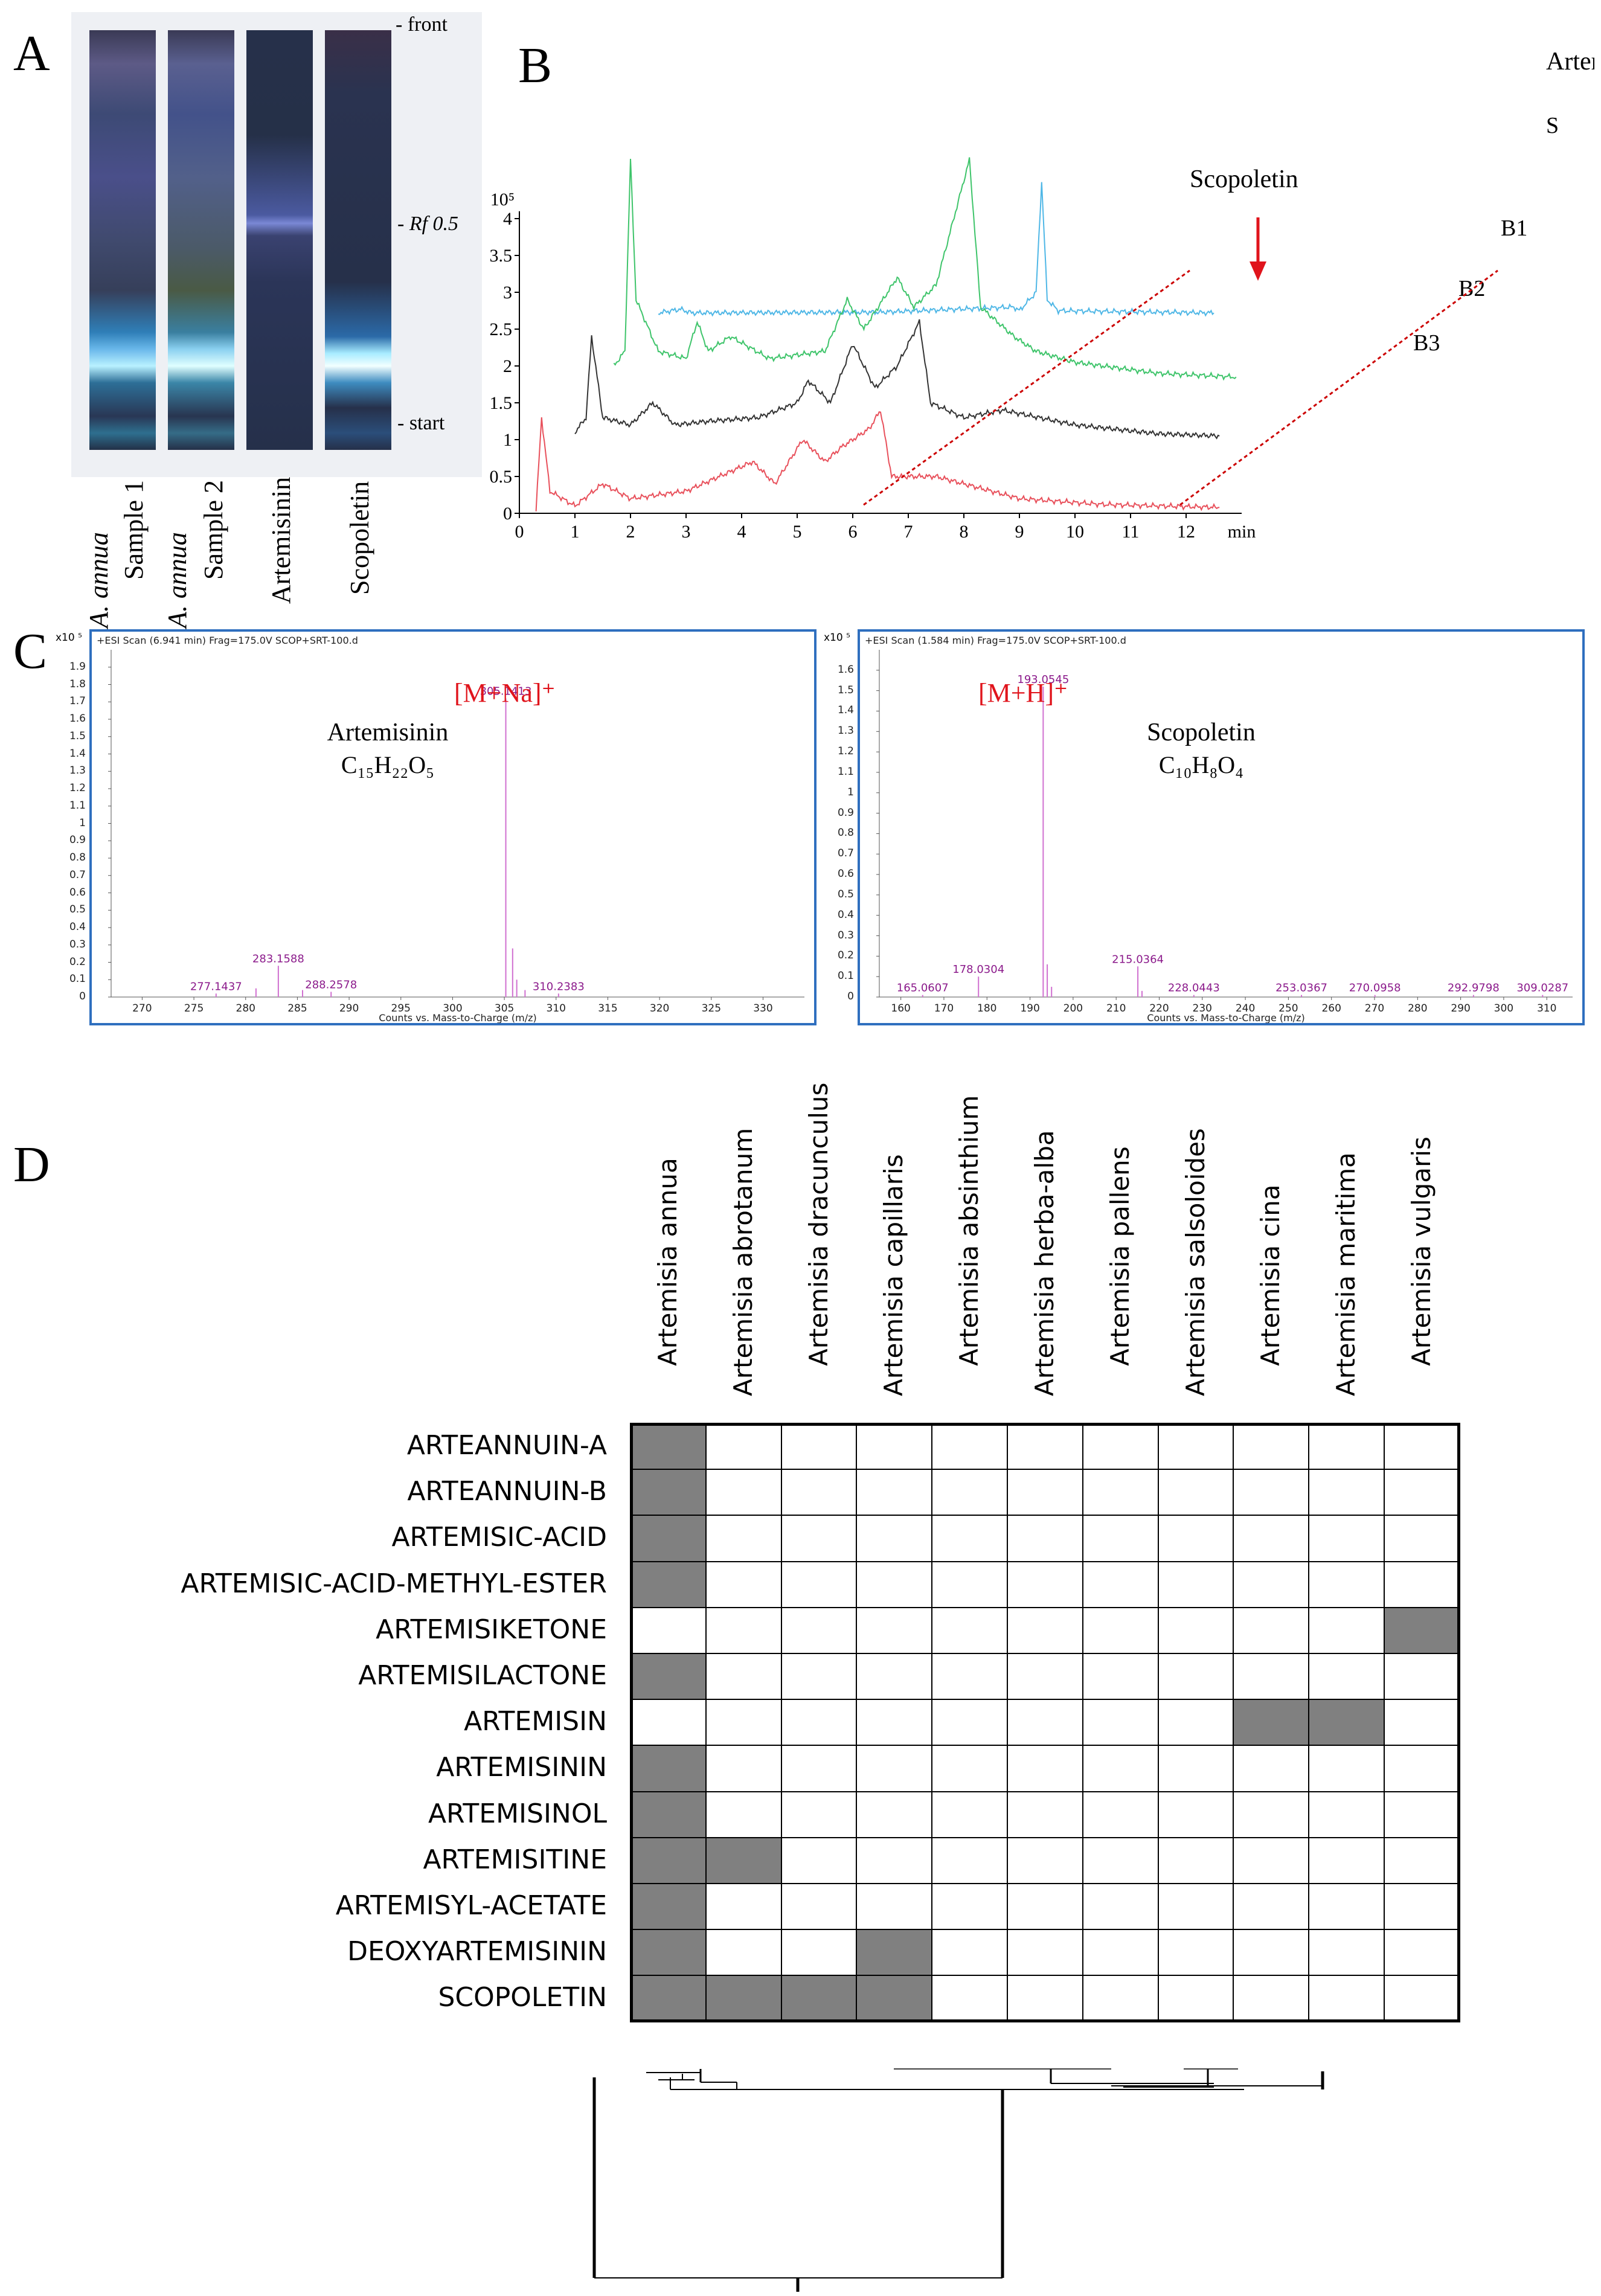 This screenshot has height=2296, width=1601. What do you see at coordinates (659, 1009) in the screenshot?
I see `ms-x-tick-label: 320` at bounding box center [659, 1009].